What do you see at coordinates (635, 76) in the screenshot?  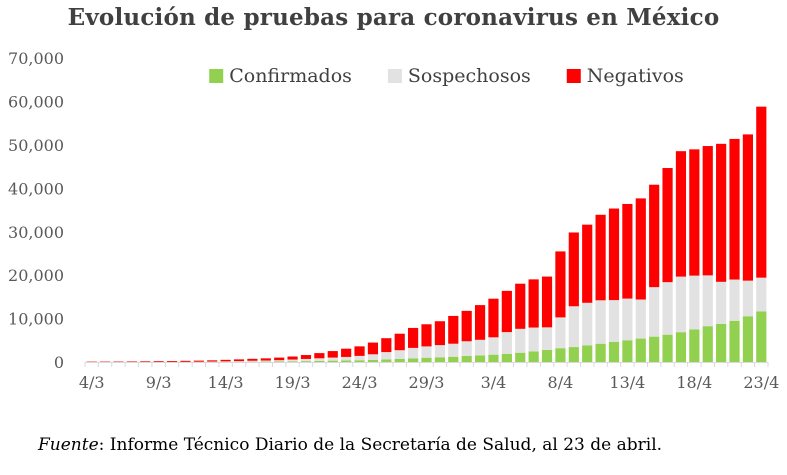 I see `legend-label: Negativos` at bounding box center [635, 76].